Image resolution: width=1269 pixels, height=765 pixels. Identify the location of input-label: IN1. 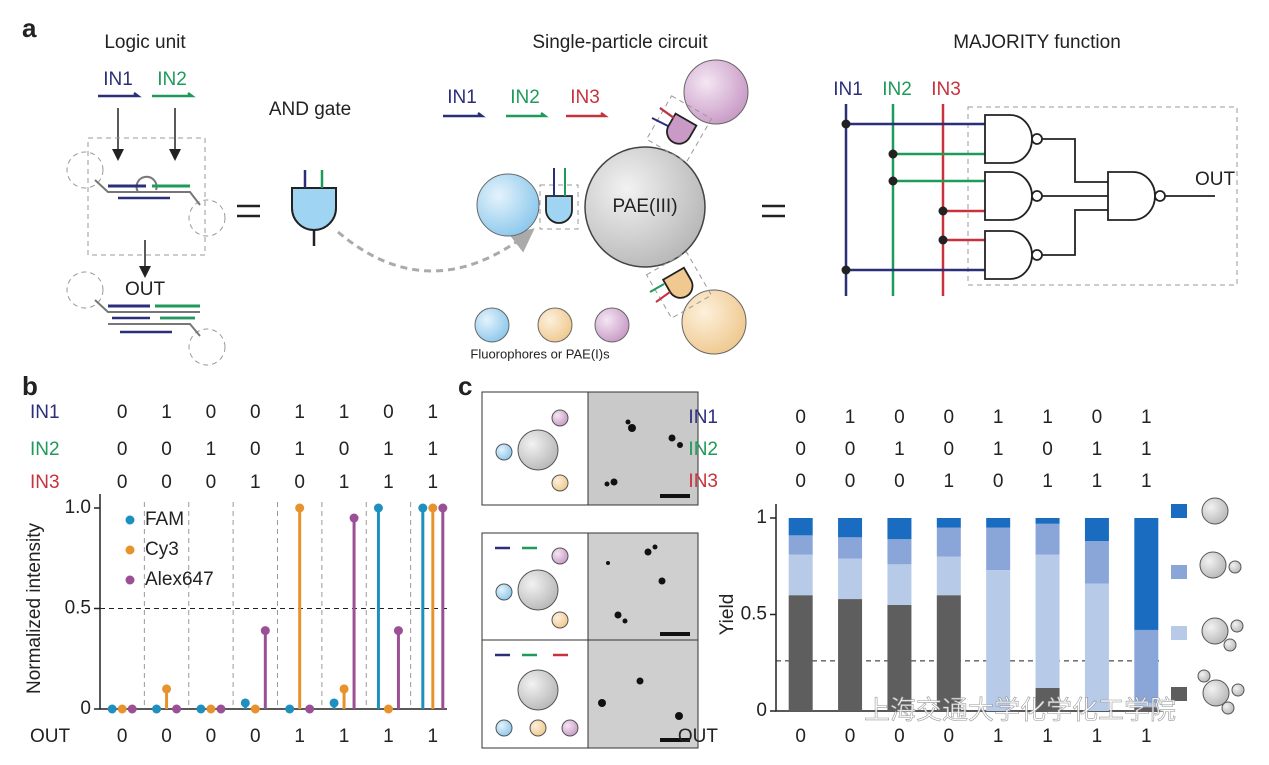
(462, 97).